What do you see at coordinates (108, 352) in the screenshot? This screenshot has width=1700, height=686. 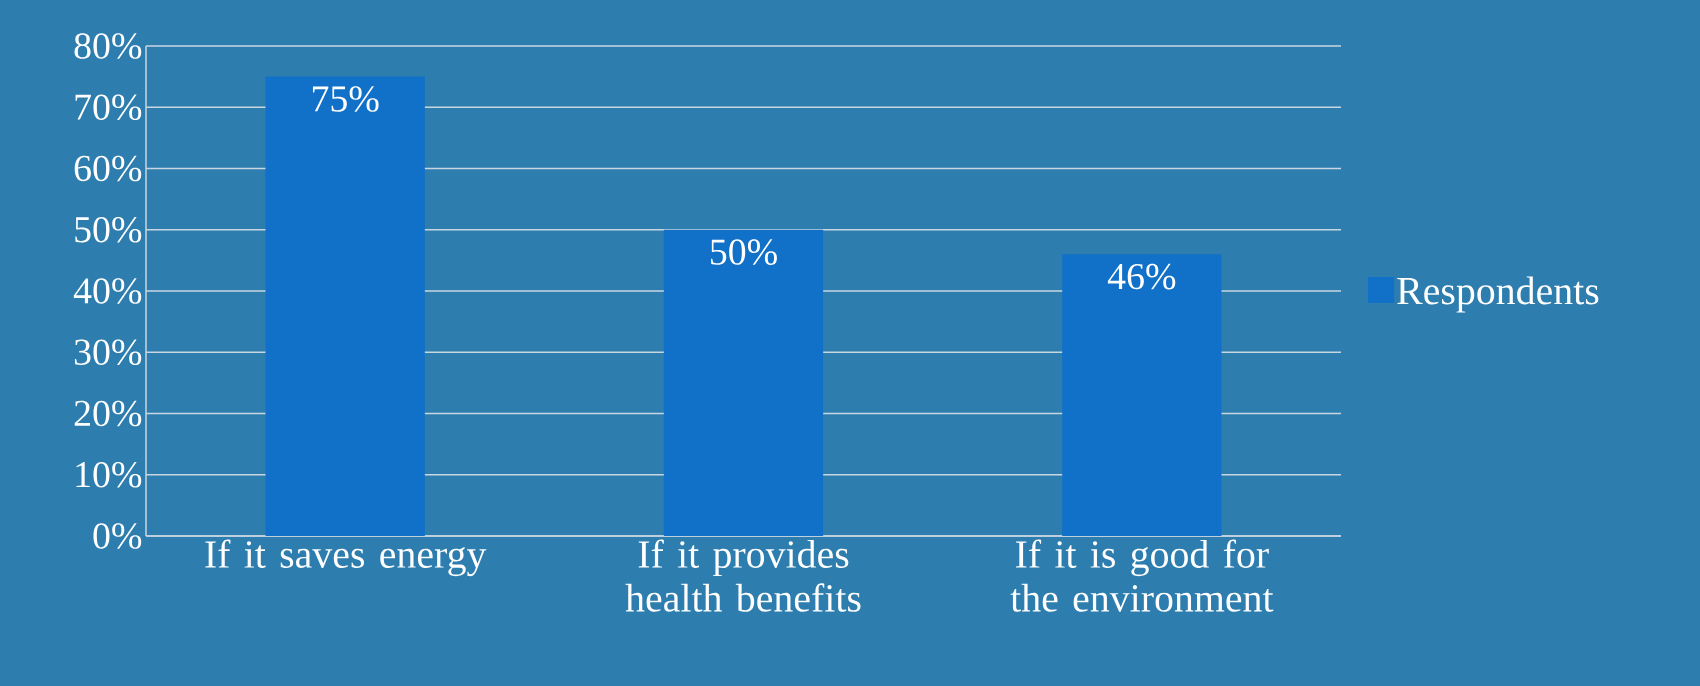 I see `y-tick-label: 30%` at bounding box center [108, 352].